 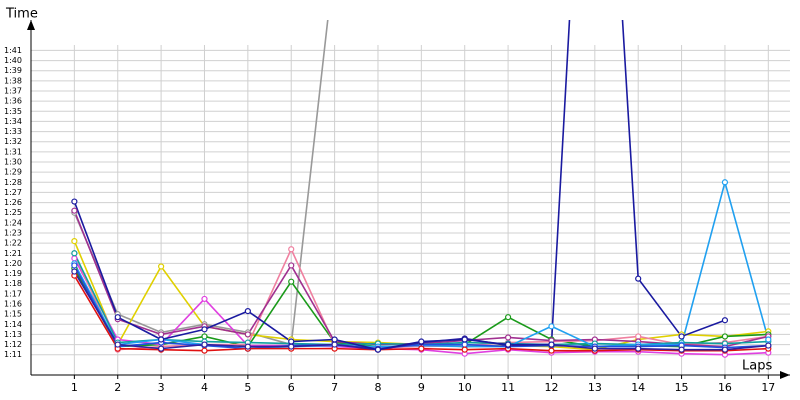 What do you see at coordinates (13, 182) in the screenshot?
I see `y-tick-label: 1:28` at bounding box center [13, 182].